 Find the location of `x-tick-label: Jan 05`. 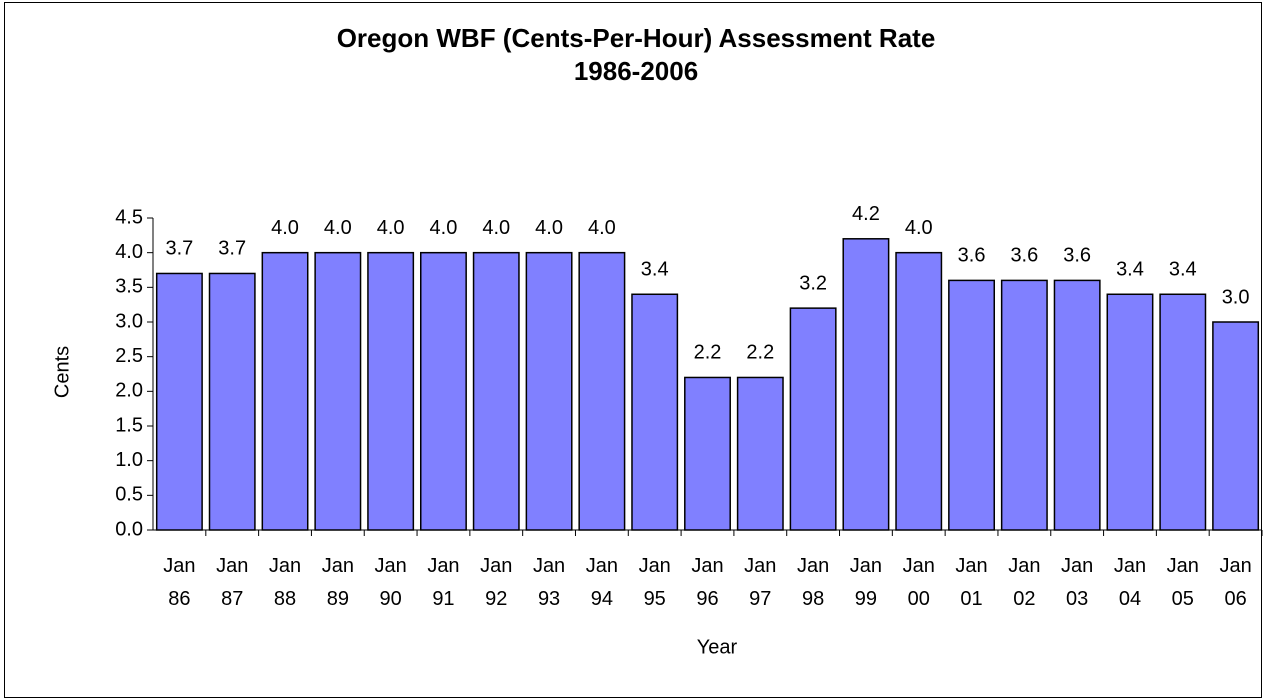

x-tick-label: Jan 05 is located at coordinates (1183, 582).